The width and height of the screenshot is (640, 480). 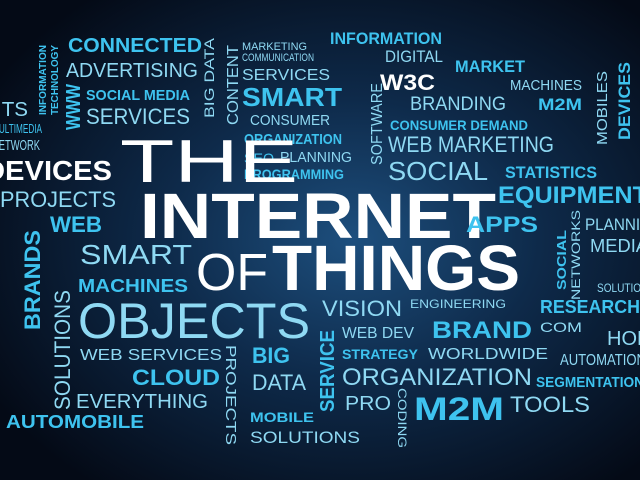 What do you see at coordinates (490, 66) in the screenshot?
I see `word: MARKET` at bounding box center [490, 66].